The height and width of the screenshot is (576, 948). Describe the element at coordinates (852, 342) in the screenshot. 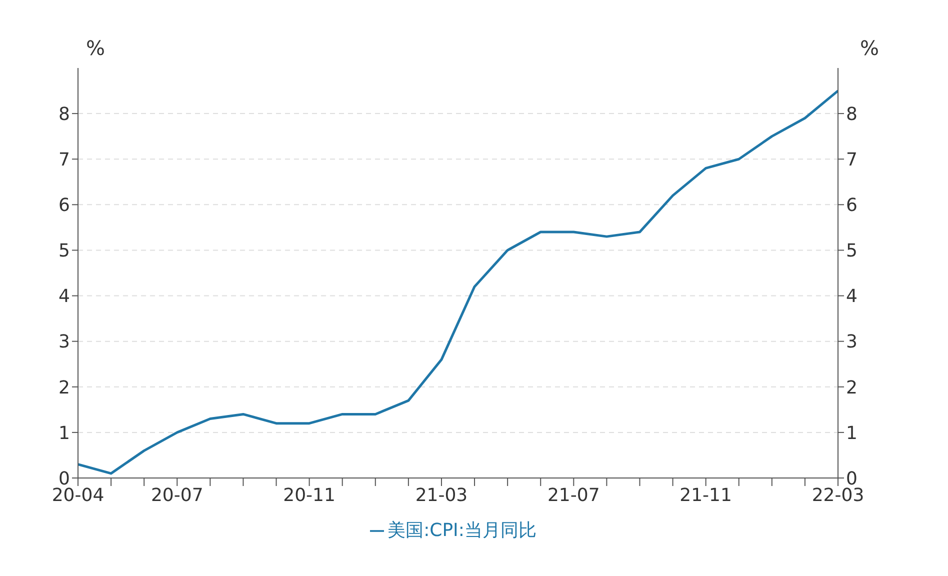

I see `y2-tick-label: 3` at that location.